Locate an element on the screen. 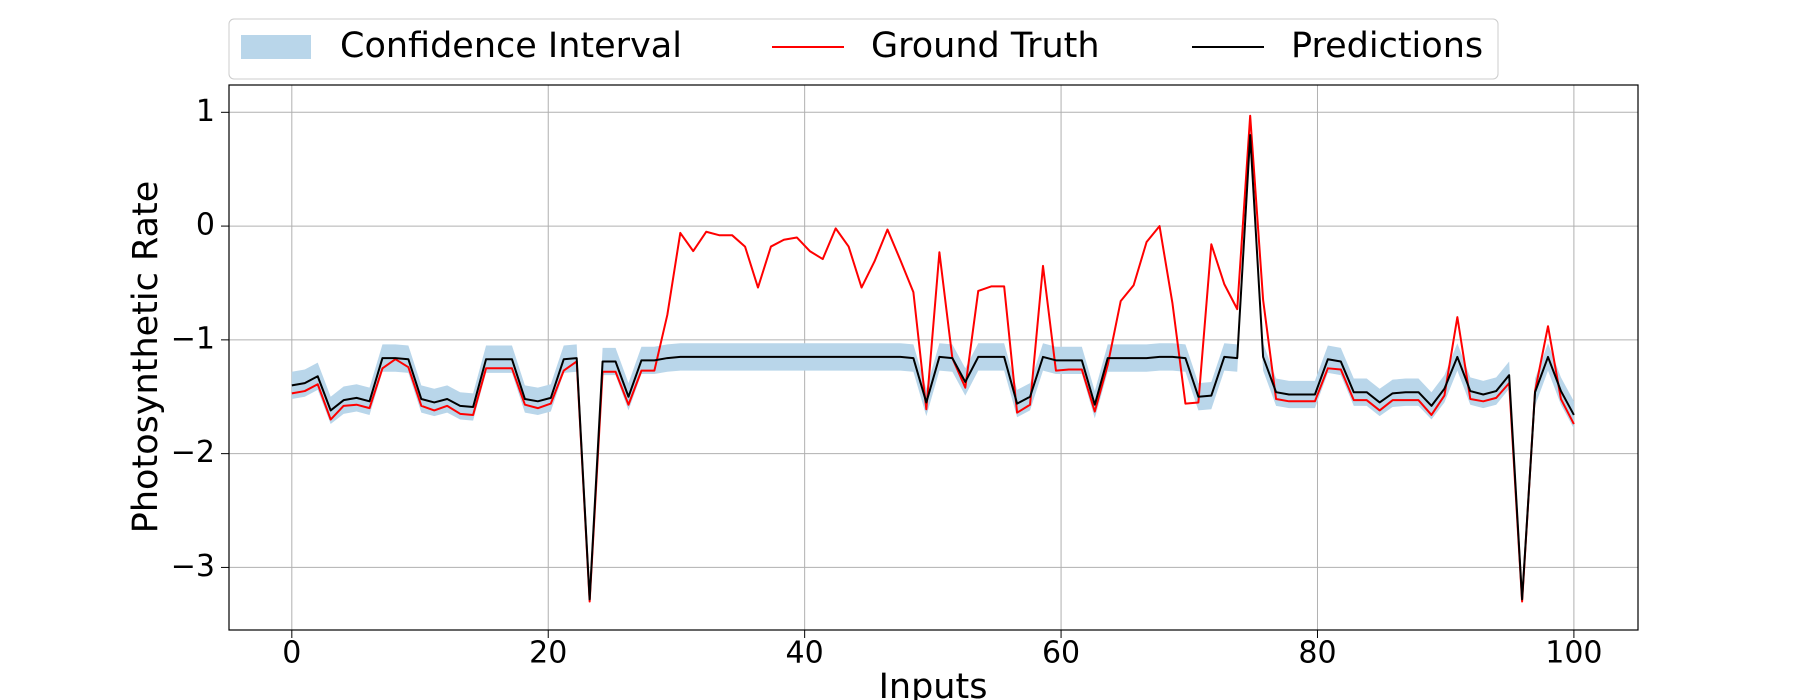 The height and width of the screenshot is (700, 1800). y-axis-label: Photosynthetic Rate is located at coordinates (146, 357).